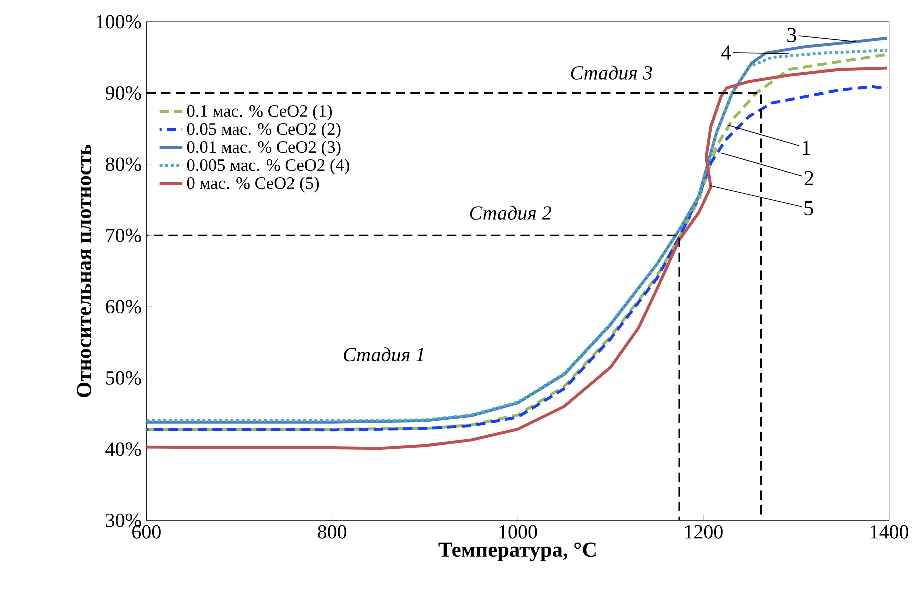  I want to click on x-tick-label: 1000, so click(519, 533).